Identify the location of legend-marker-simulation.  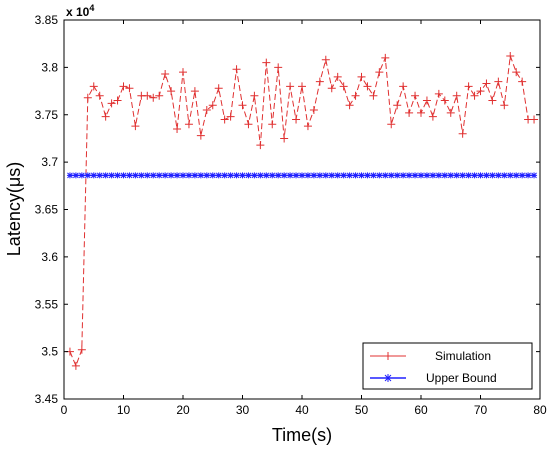
(388, 356).